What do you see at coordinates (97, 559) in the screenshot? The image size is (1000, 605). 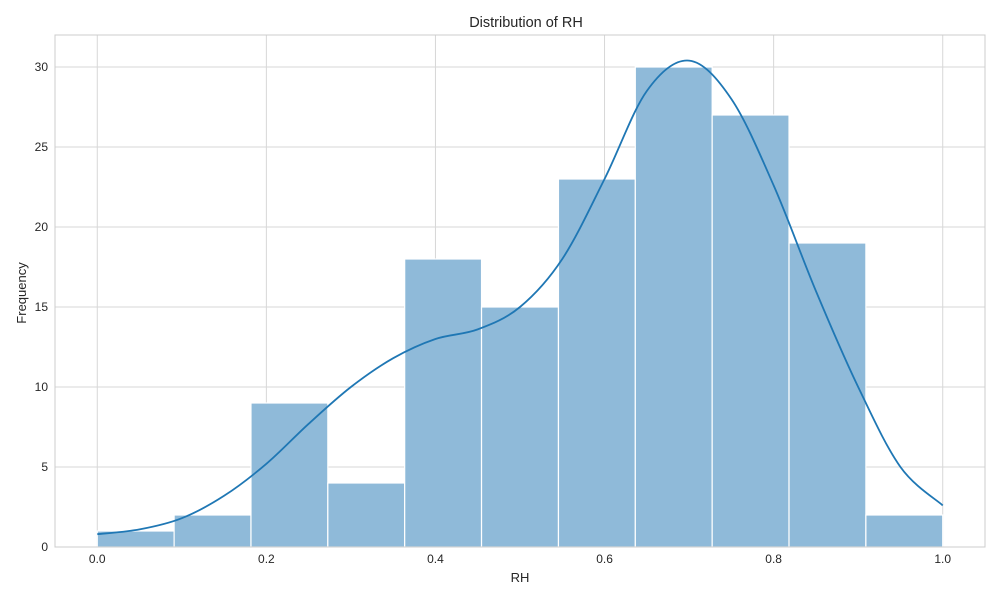 I see `x-tick-label: 0.0` at bounding box center [97, 559].